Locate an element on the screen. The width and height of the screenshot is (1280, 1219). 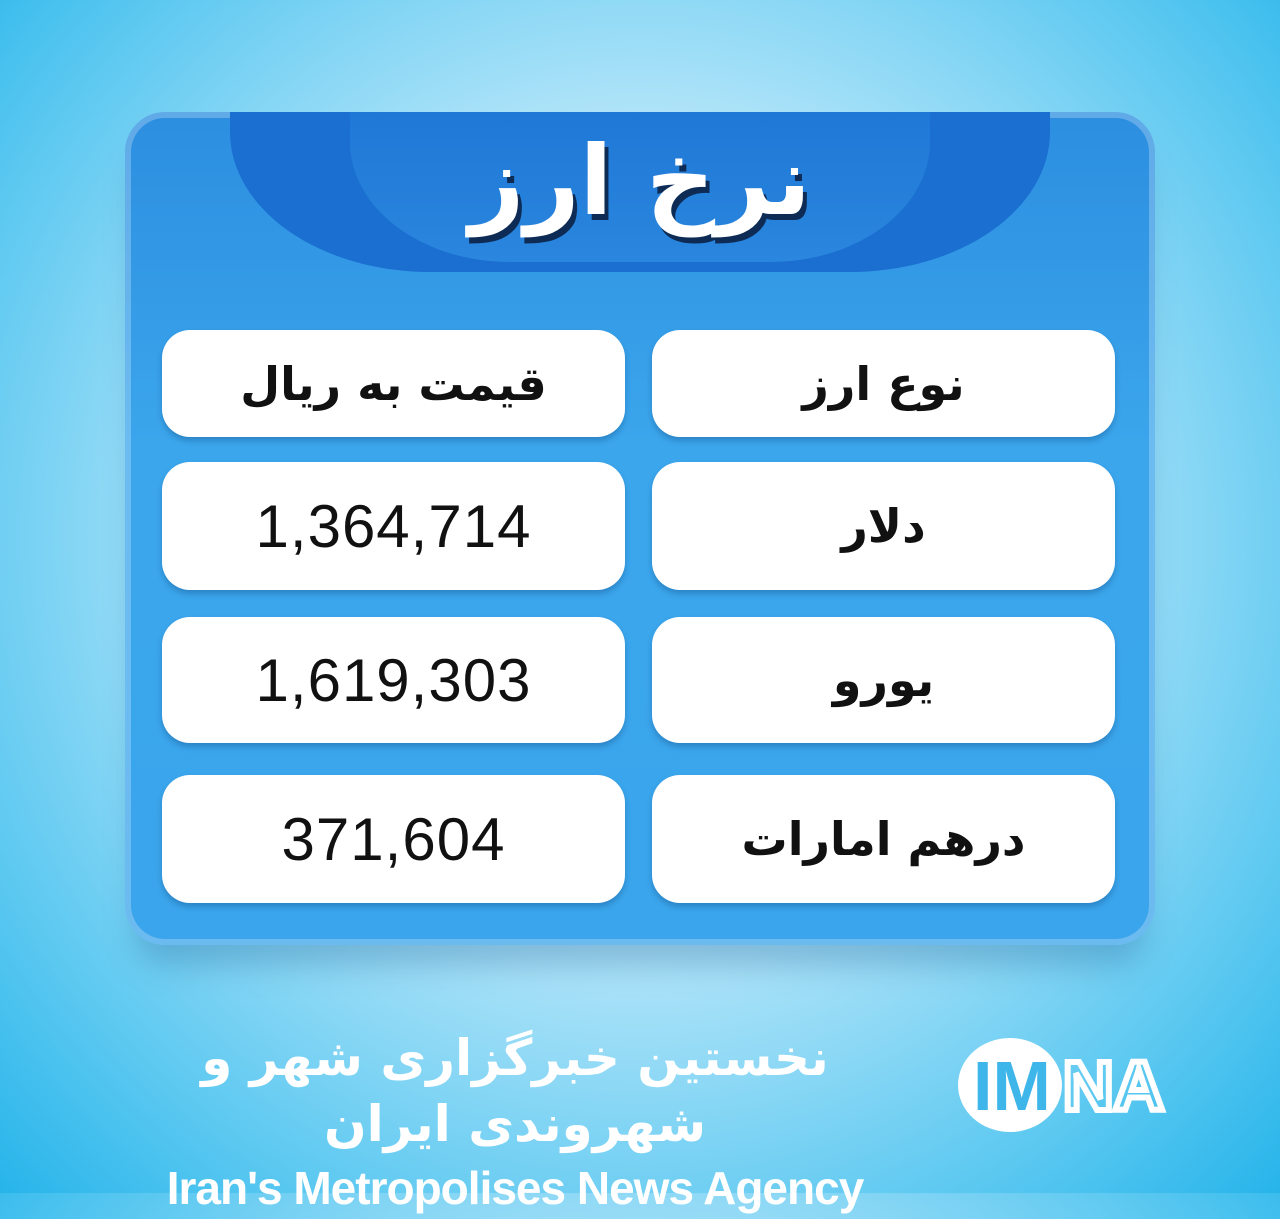
price-cell: 1,619,303 is located at coordinates (393, 680).